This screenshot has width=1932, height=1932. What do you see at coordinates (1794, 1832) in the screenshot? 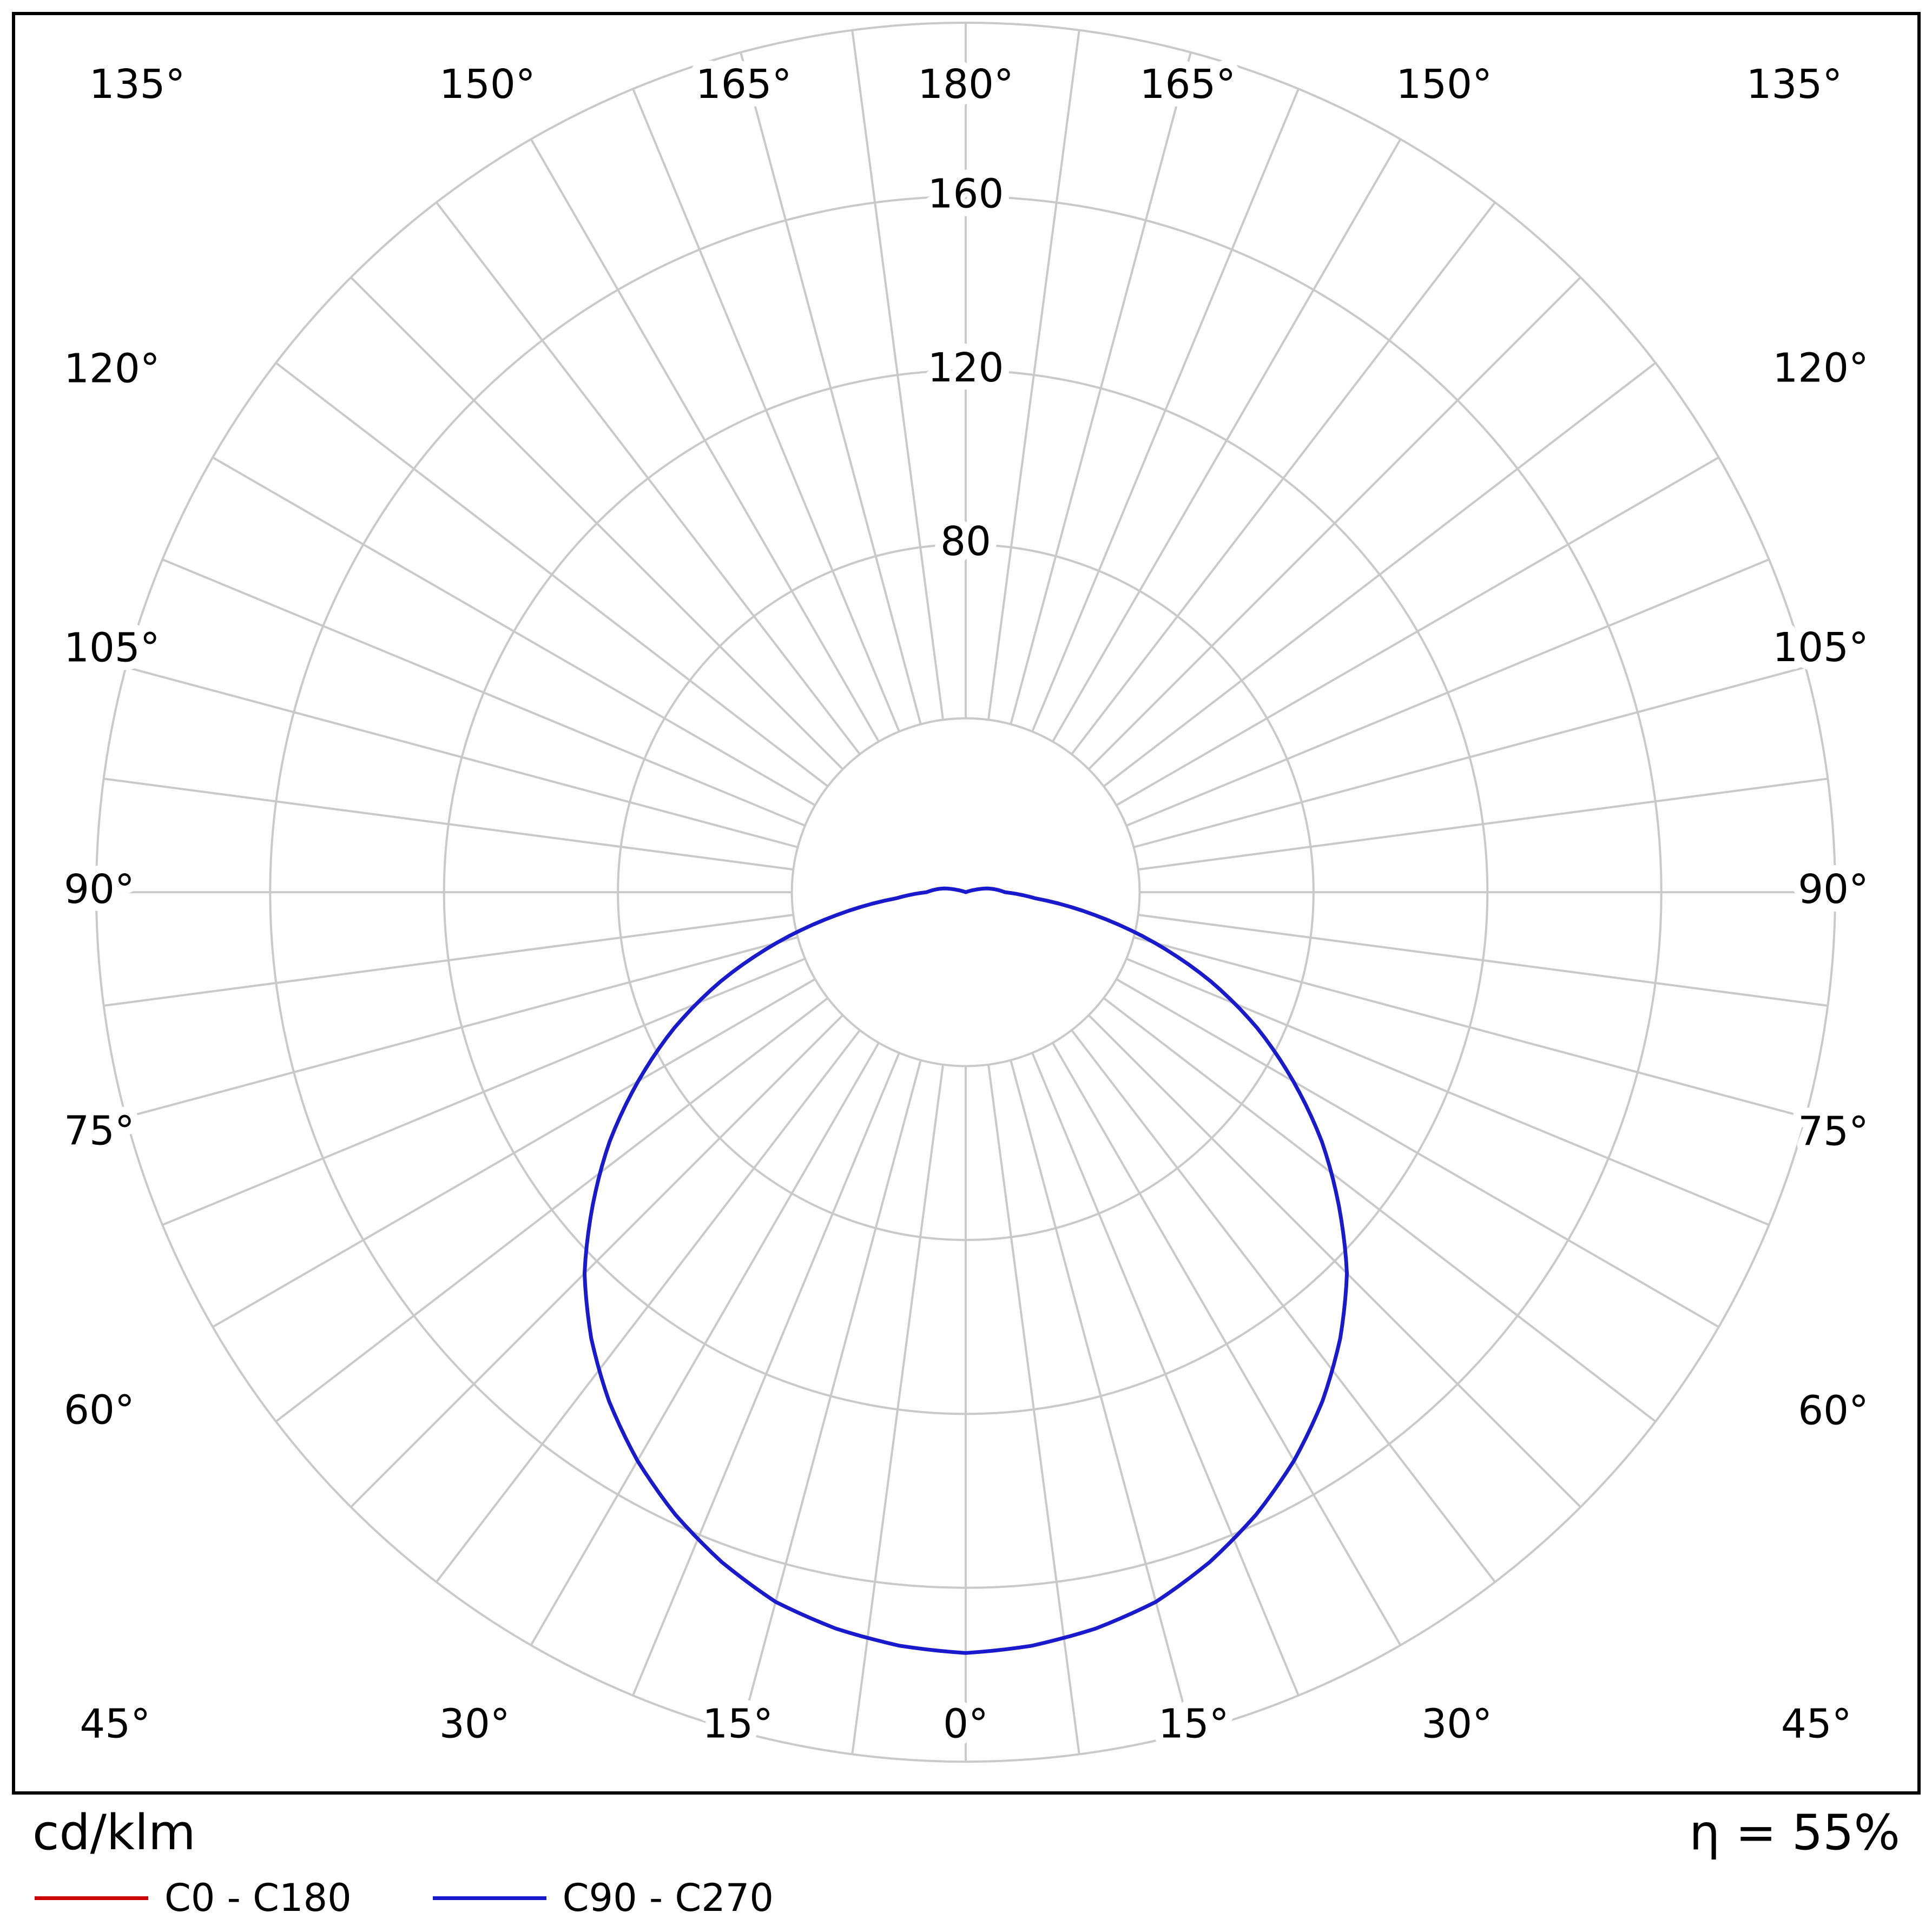
I see `efficiency-label: η = 55%` at bounding box center [1794, 1832].